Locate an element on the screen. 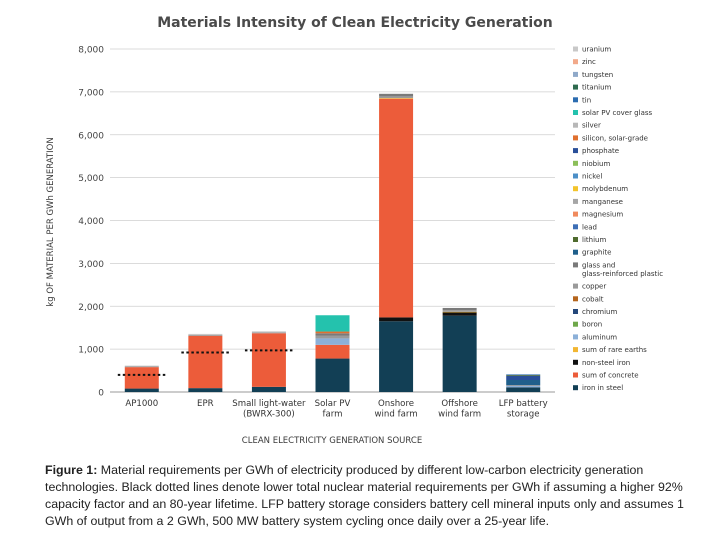 The image size is (709, 540). legend-label-line: niobium is located at coordinates (596, 164).